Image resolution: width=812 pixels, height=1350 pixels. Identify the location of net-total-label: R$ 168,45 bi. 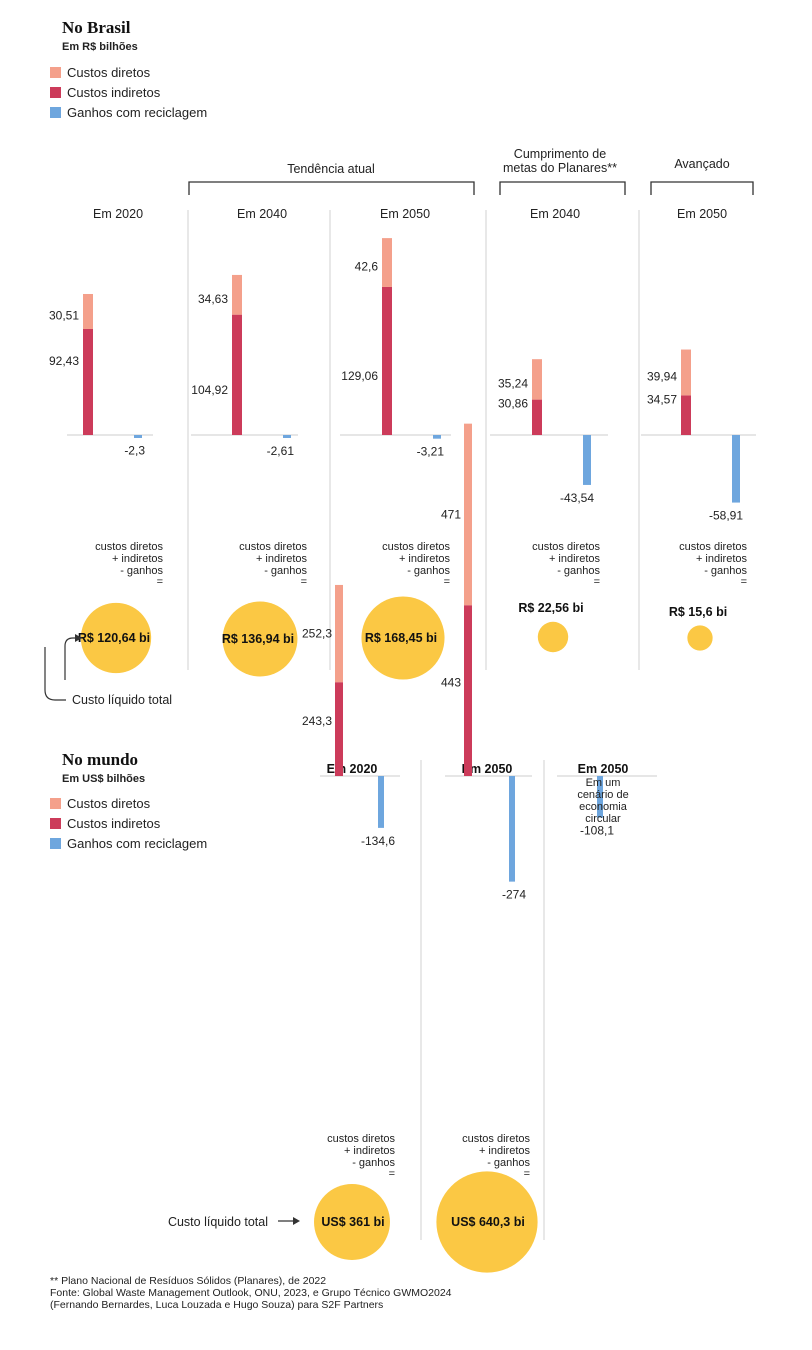
(401, 638).